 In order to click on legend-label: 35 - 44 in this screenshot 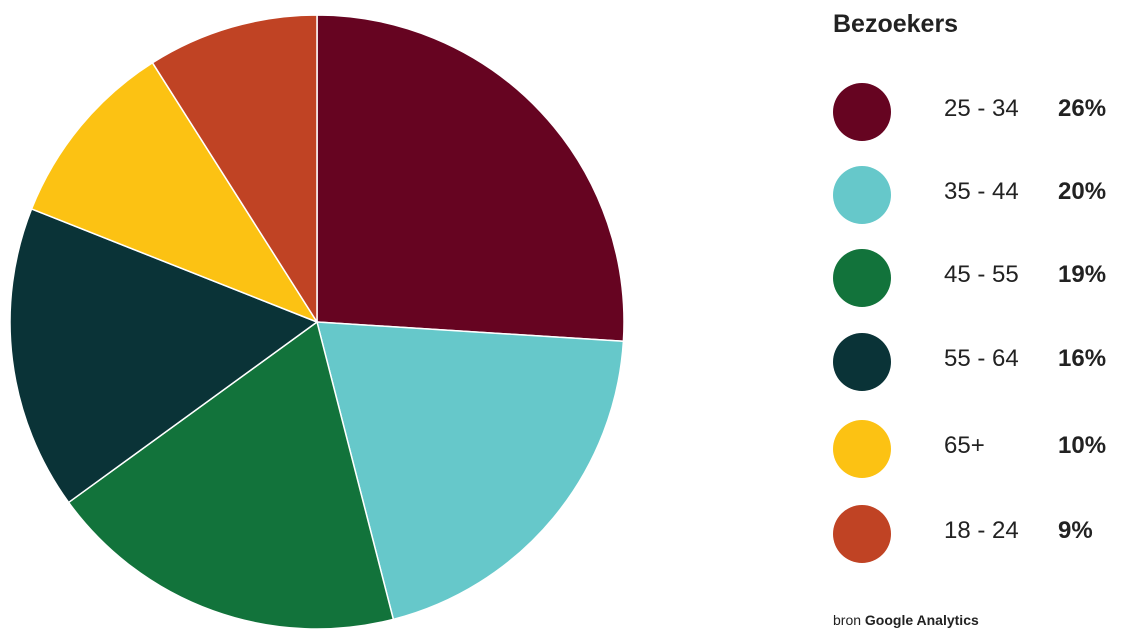, I will do `click(981, 191)`.